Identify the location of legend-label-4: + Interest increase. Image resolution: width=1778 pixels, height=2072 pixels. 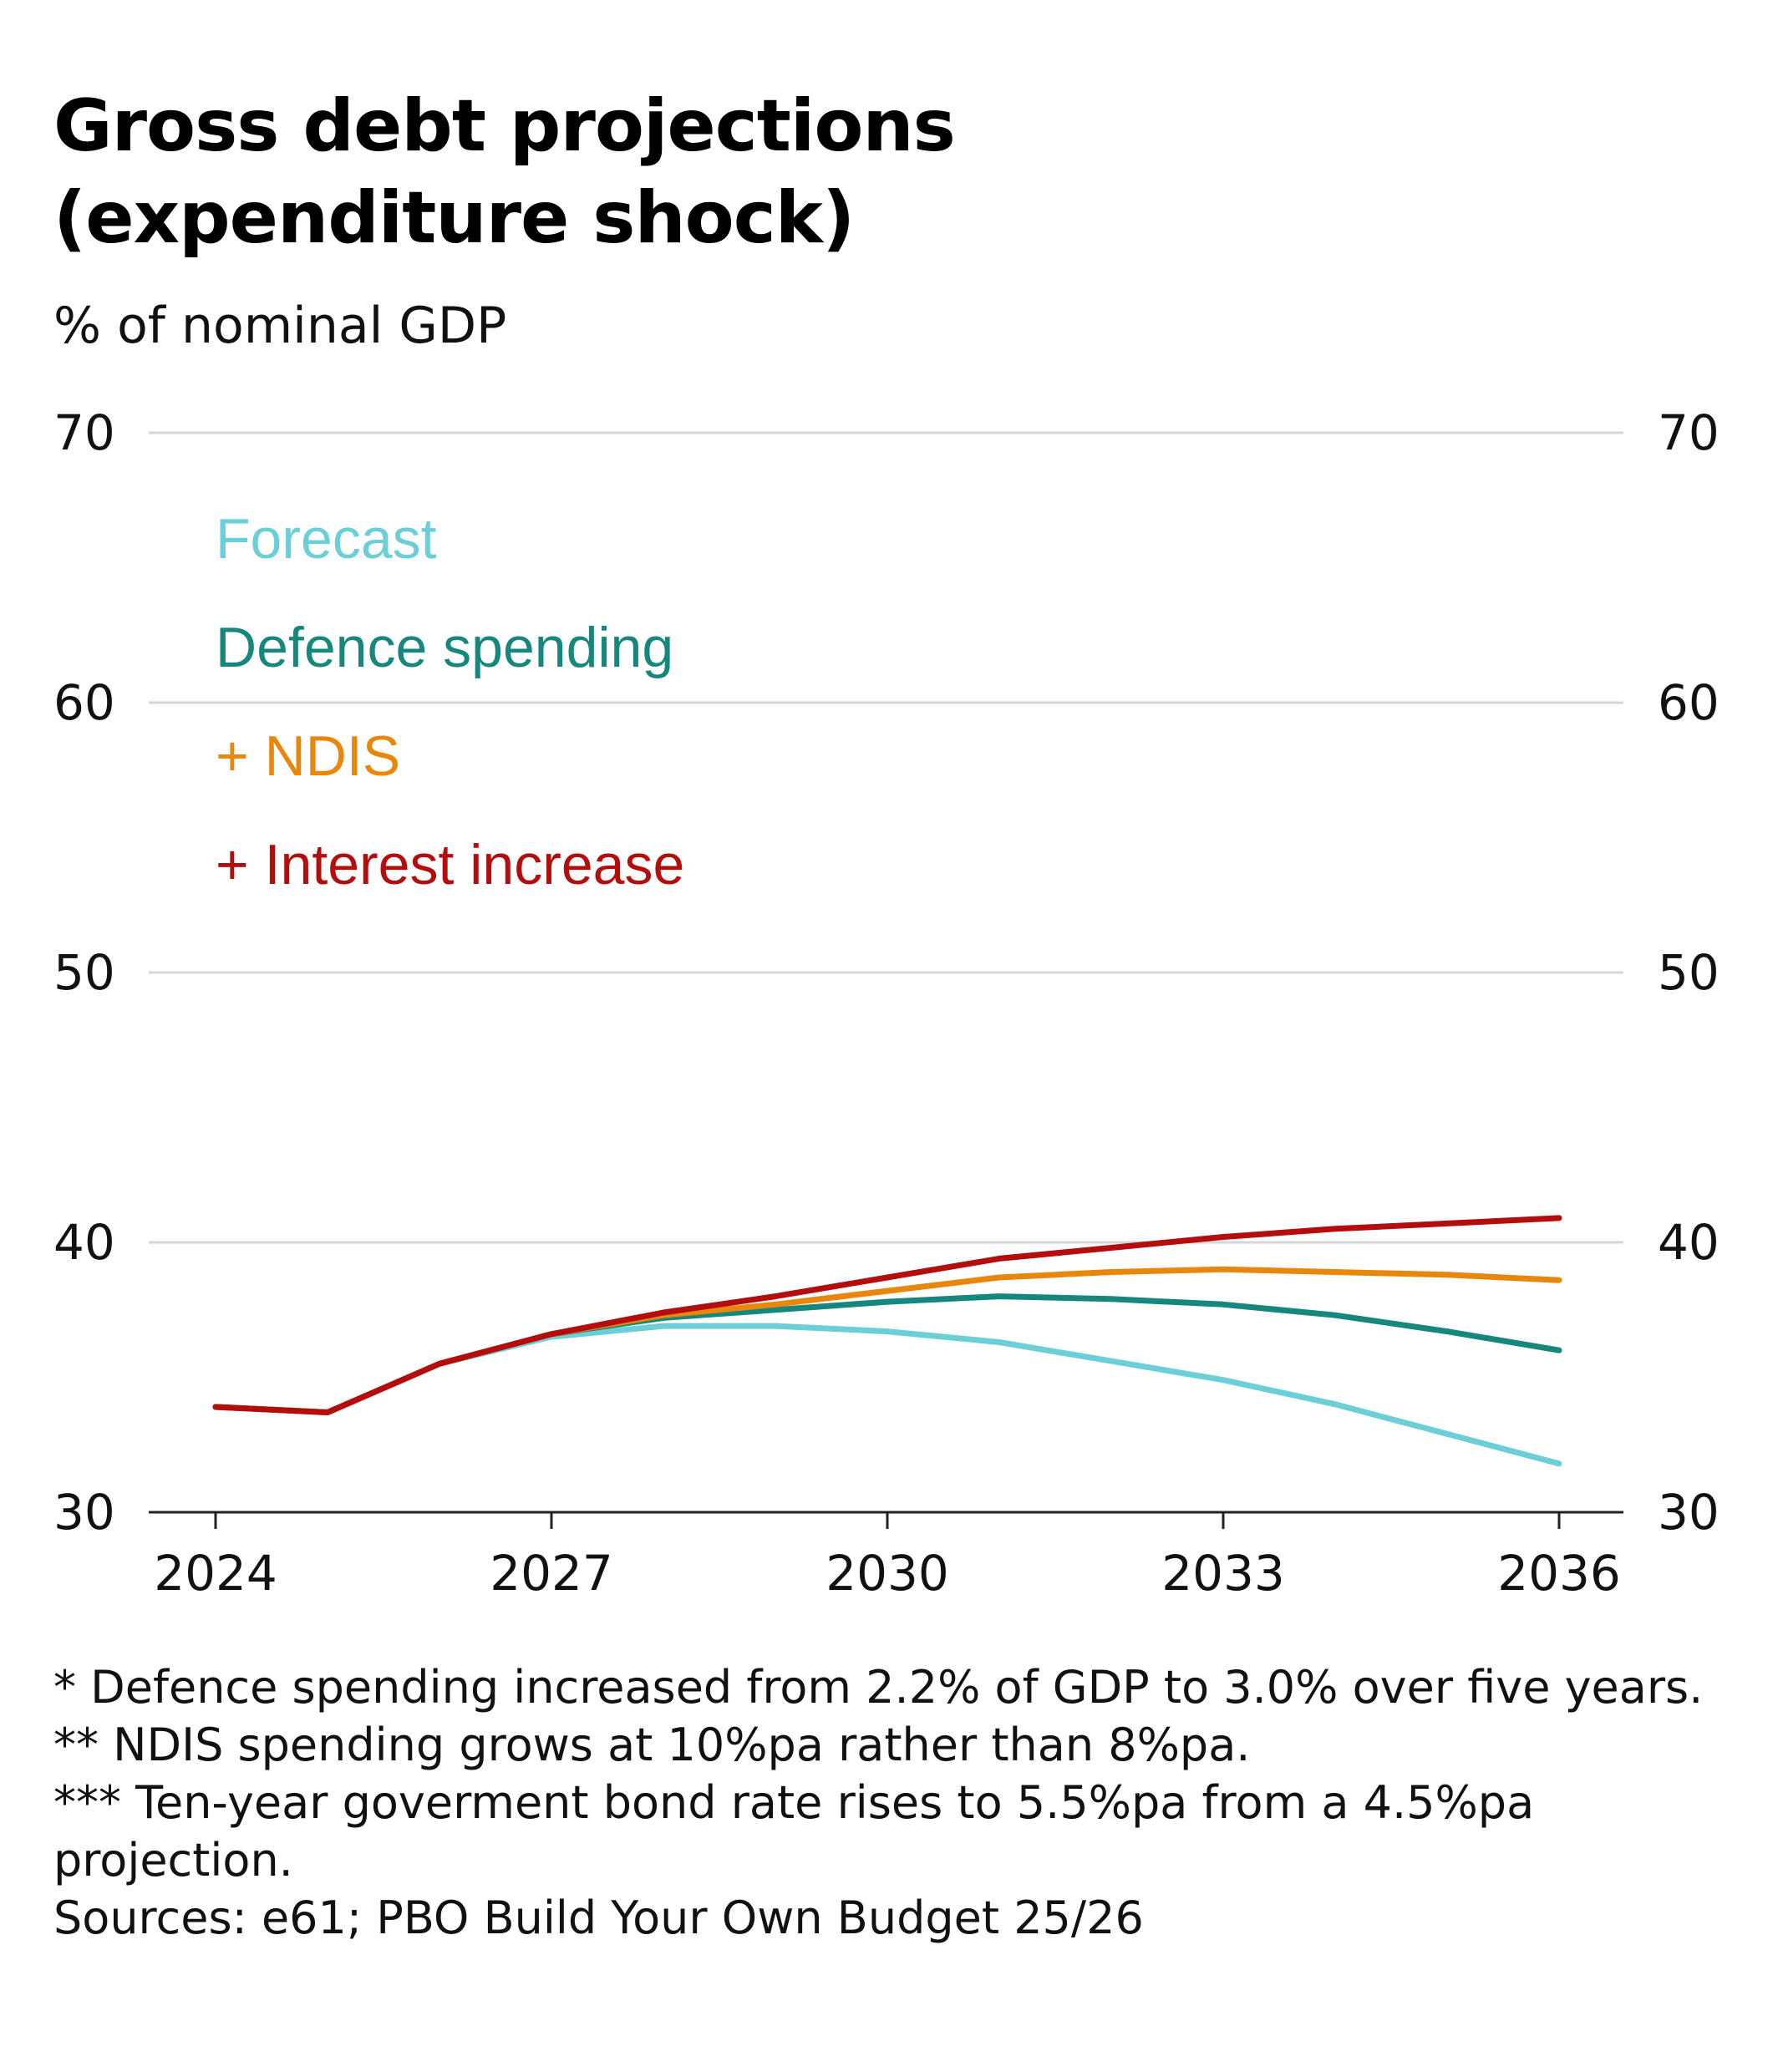
(450, 864).